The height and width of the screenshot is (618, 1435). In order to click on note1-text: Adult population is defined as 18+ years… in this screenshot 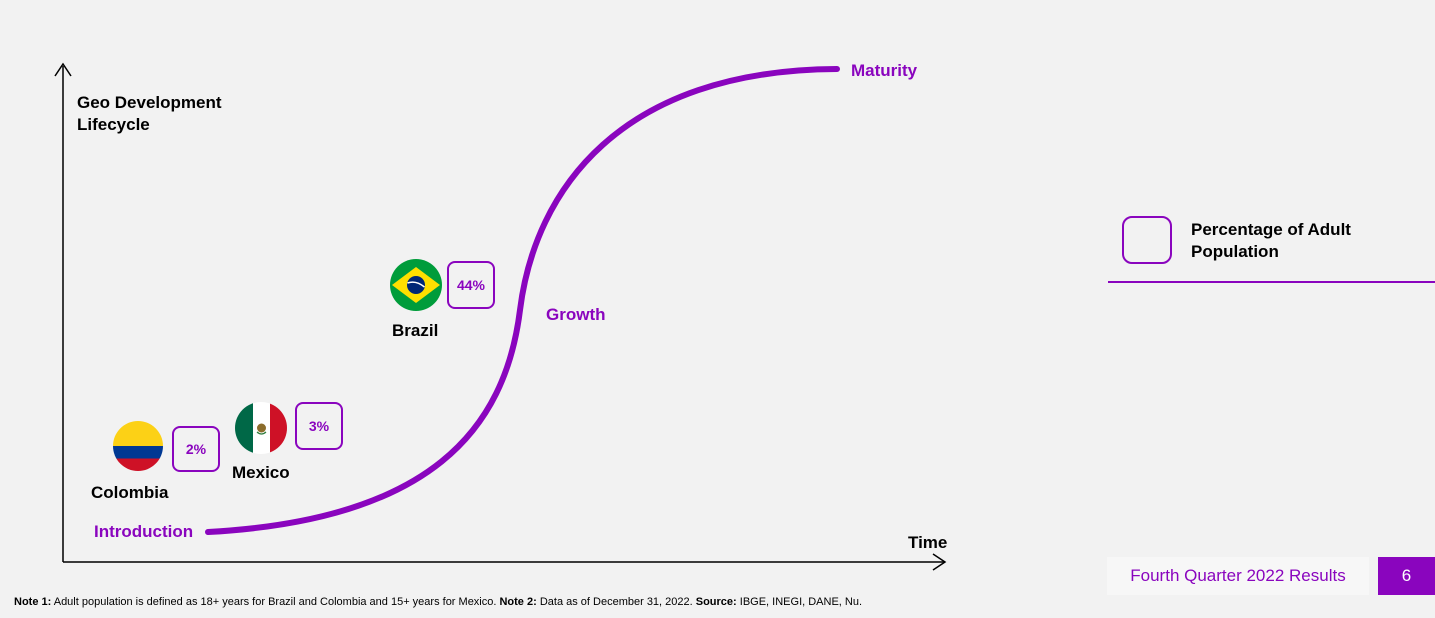, I will do `click(275, 602)`.